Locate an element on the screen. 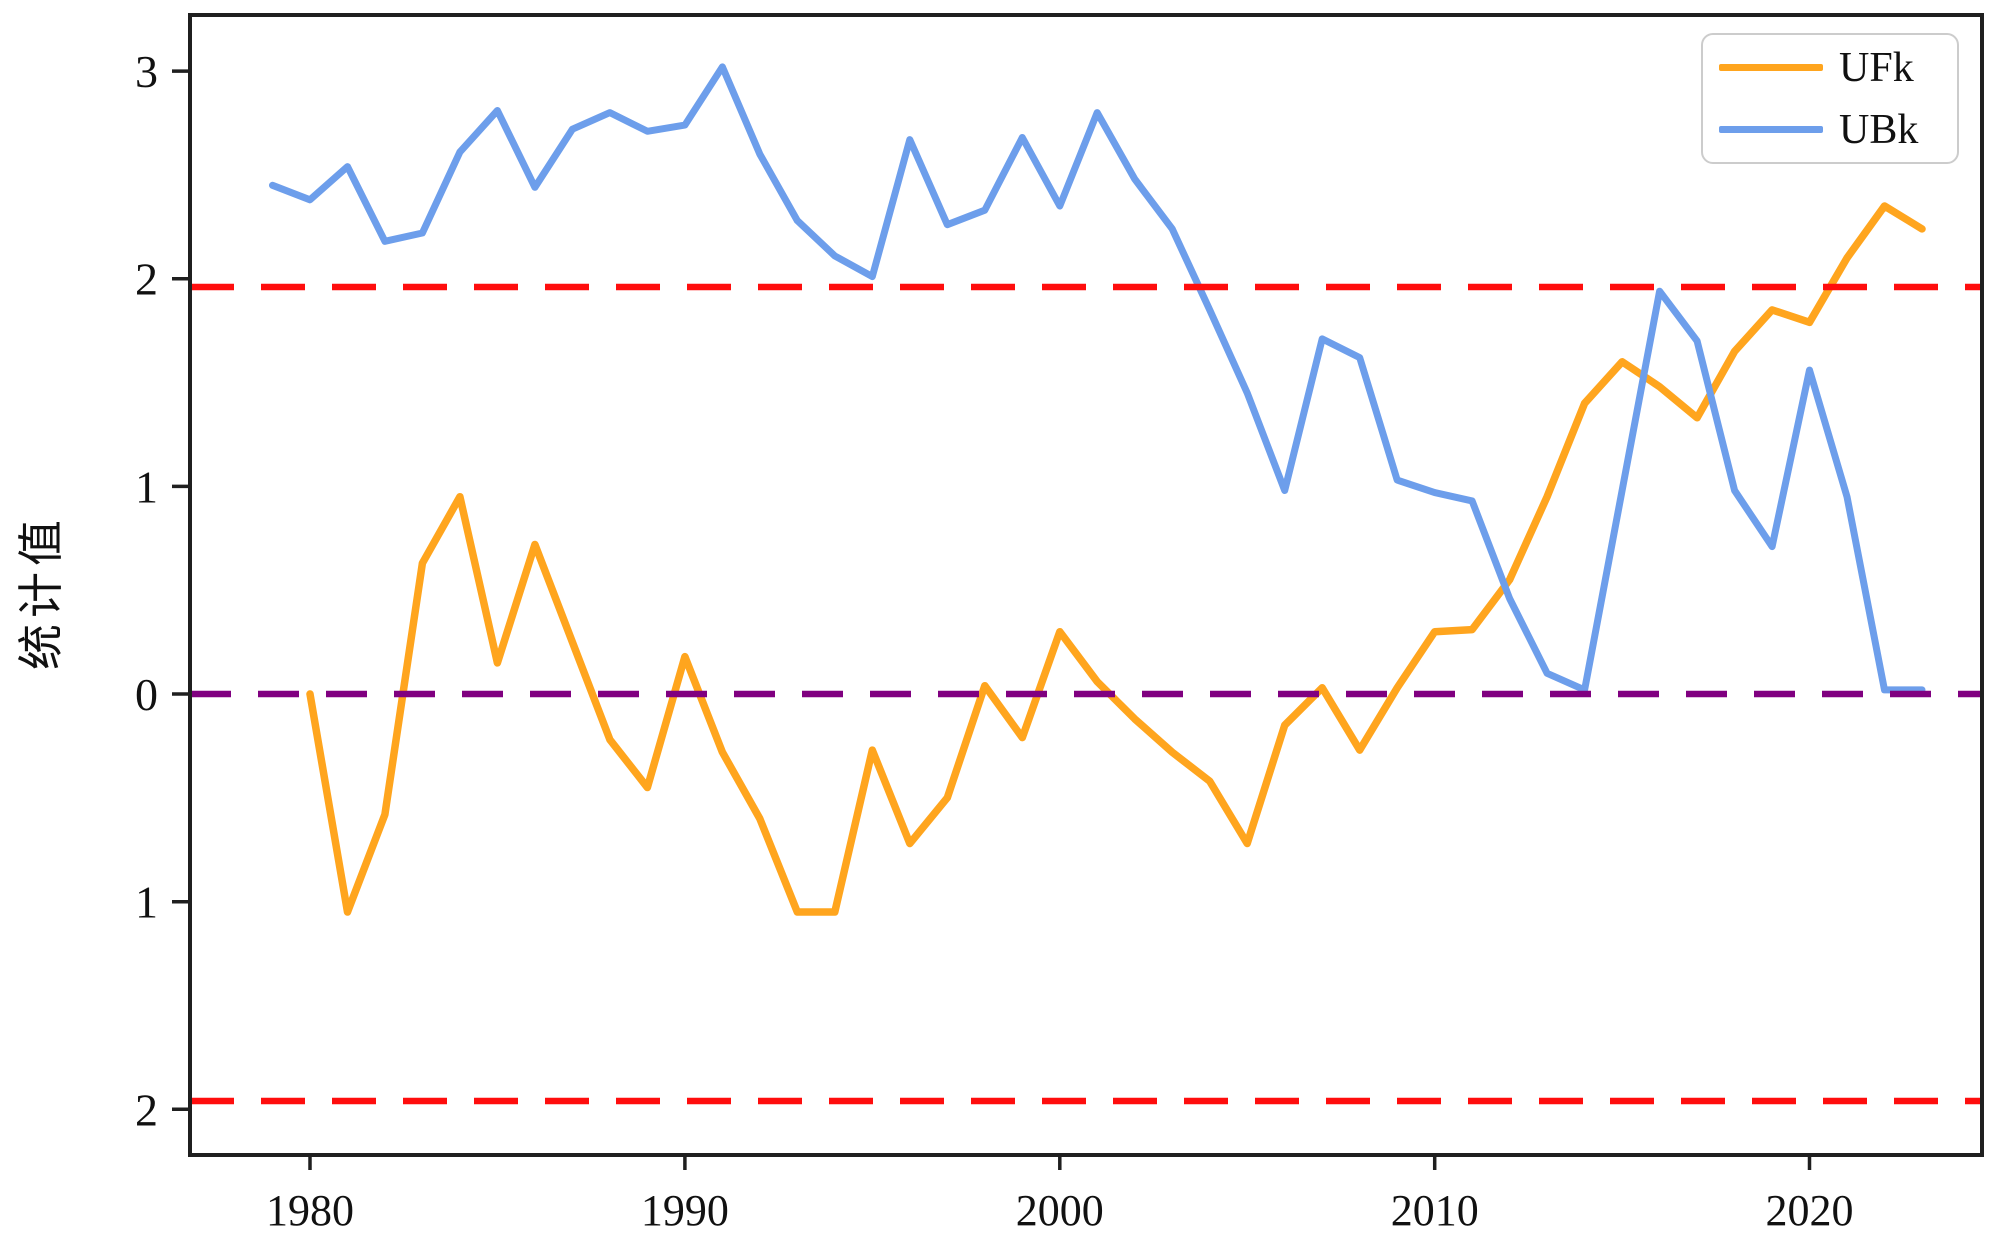  legend-label-ufk: UFk is located at coordinates (1876, 67).